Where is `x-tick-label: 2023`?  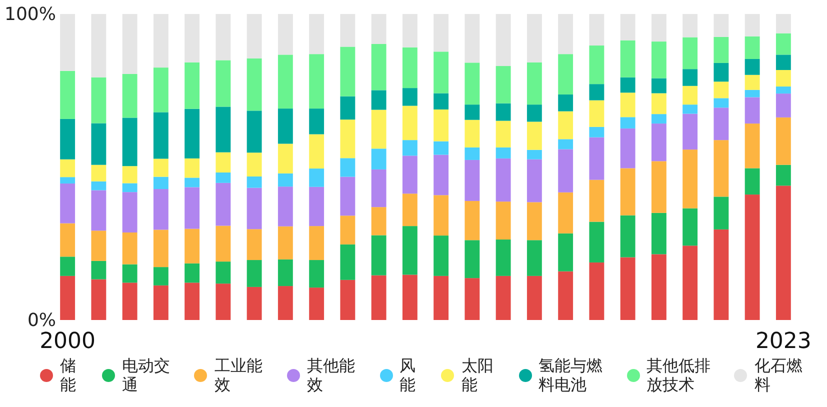
x-tick-label: 2023 is located at coordinates (783, 341).